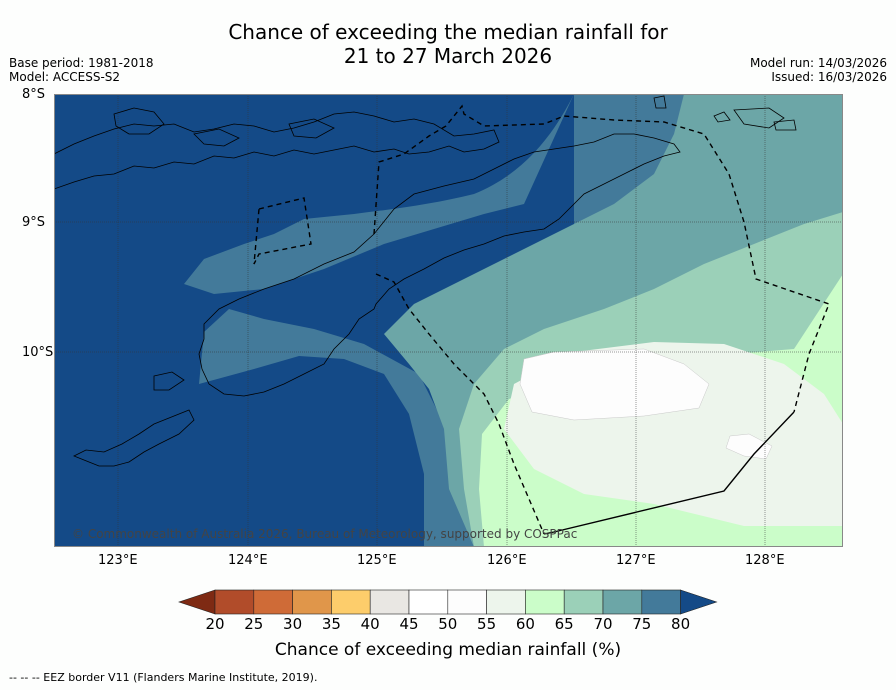  What do you see at coordinates (507, 560) in the screenshot?
I see `lon-label-126e: 126°E` at bounding box center [507, 560].